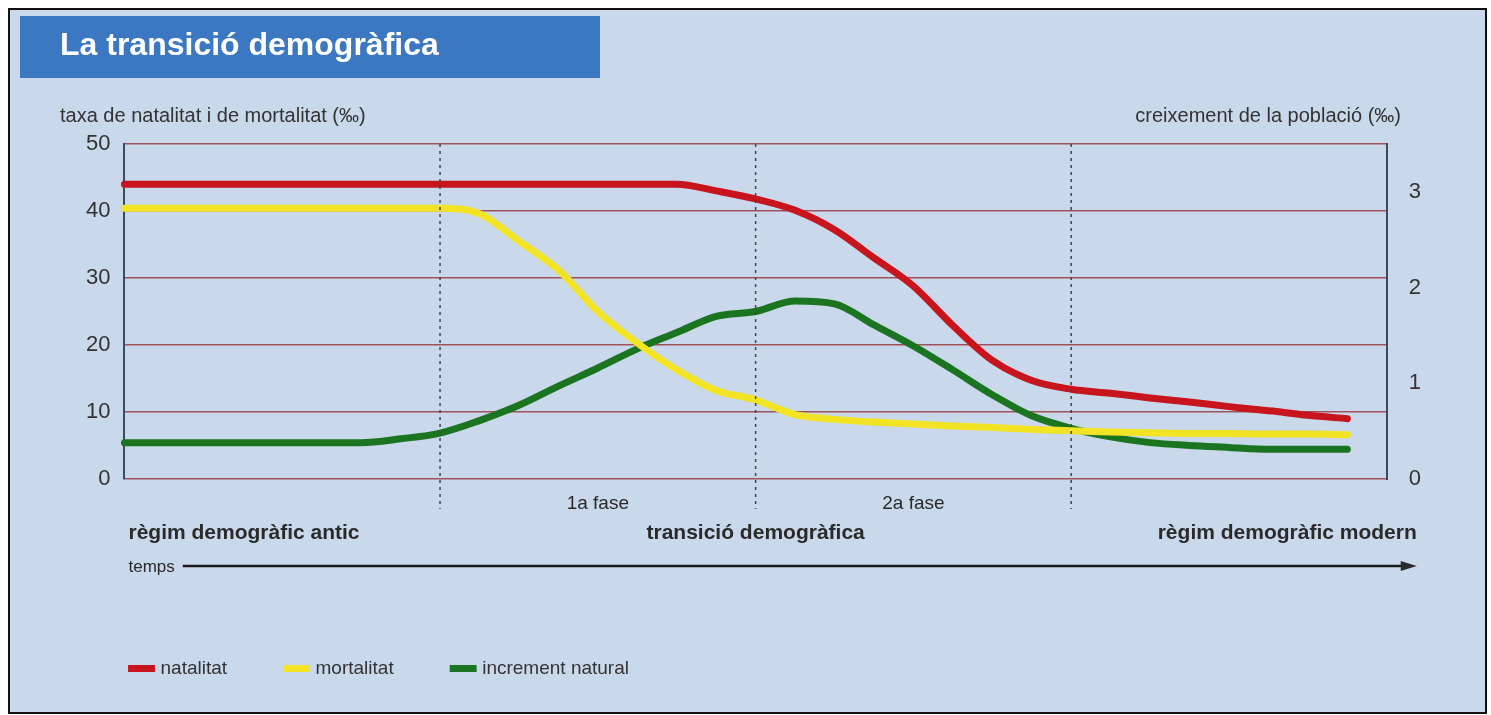 This screenshot has width=1491, height=715. What do you see at coordinates (756, 531) in the screenshot?
I see `text: transició demogràfica` at bounding box center [756, 531].